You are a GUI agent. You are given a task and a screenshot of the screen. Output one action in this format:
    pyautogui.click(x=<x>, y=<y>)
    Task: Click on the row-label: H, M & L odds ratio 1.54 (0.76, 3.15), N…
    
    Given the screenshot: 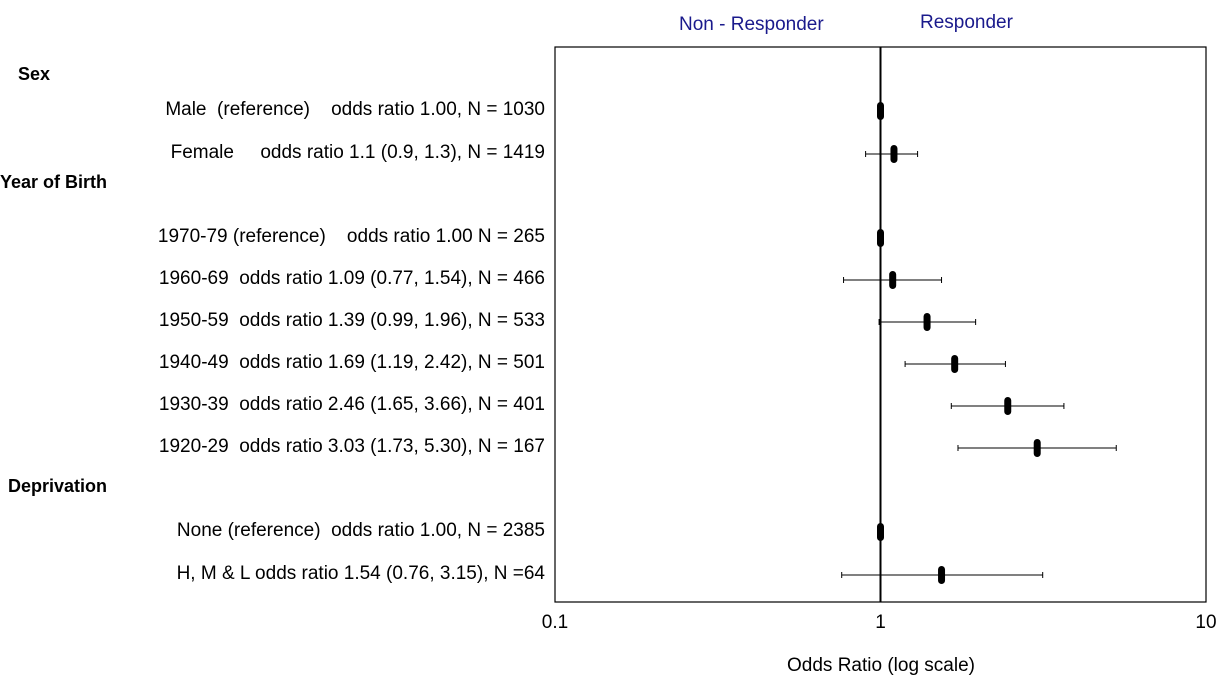 What is the action you would take?
    pyautogui.click(x=360, y=573)
    